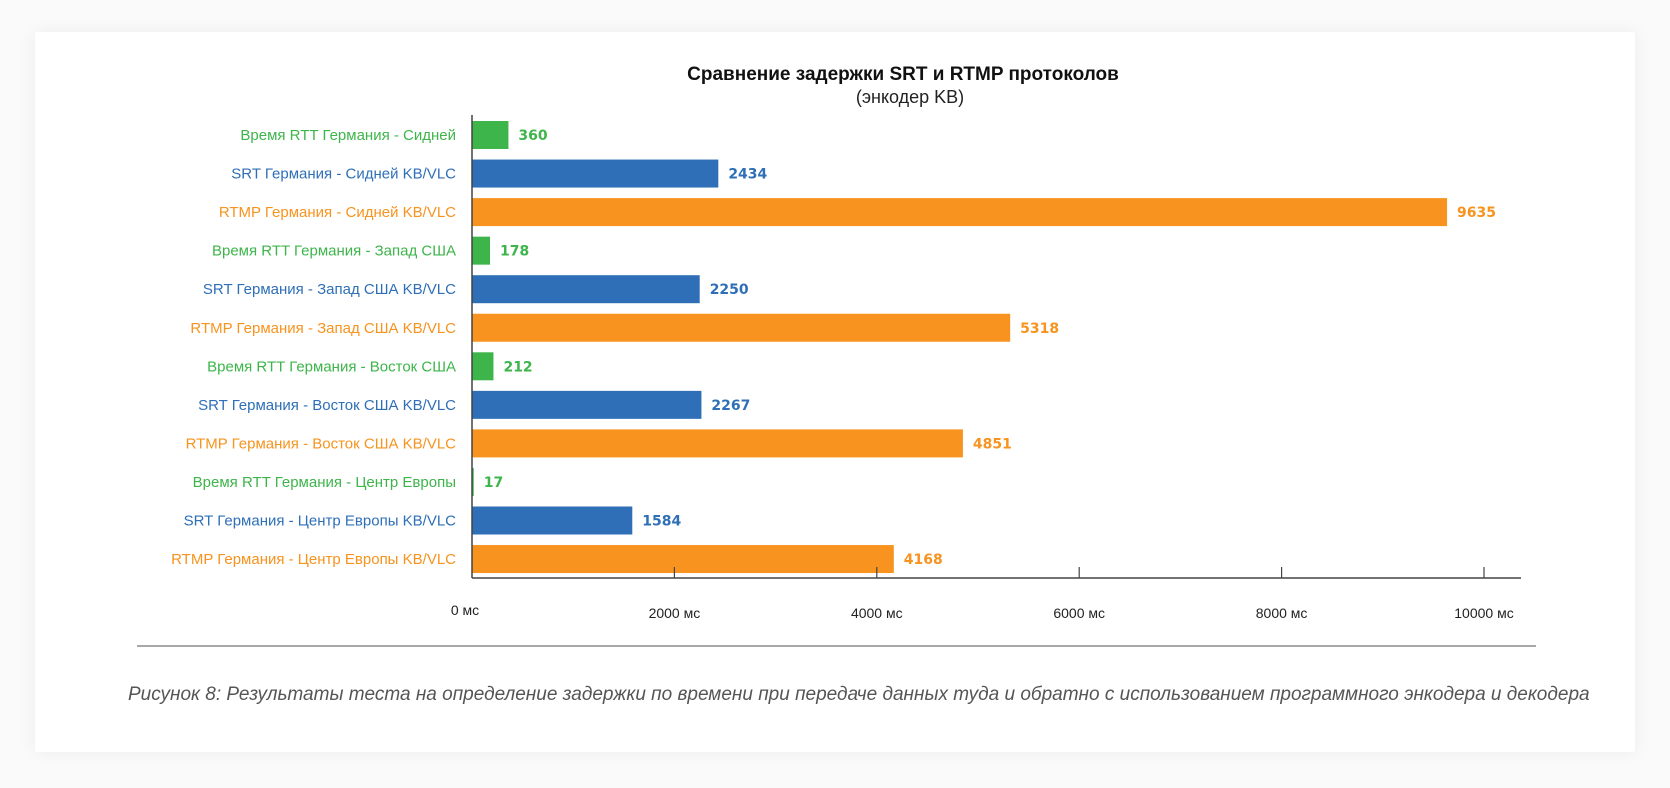 The width and height of the screenshot is (1670, 788). Describe the element at coordinates (923, 560) in the screenshot. I see `value-label: 4168` at that location.